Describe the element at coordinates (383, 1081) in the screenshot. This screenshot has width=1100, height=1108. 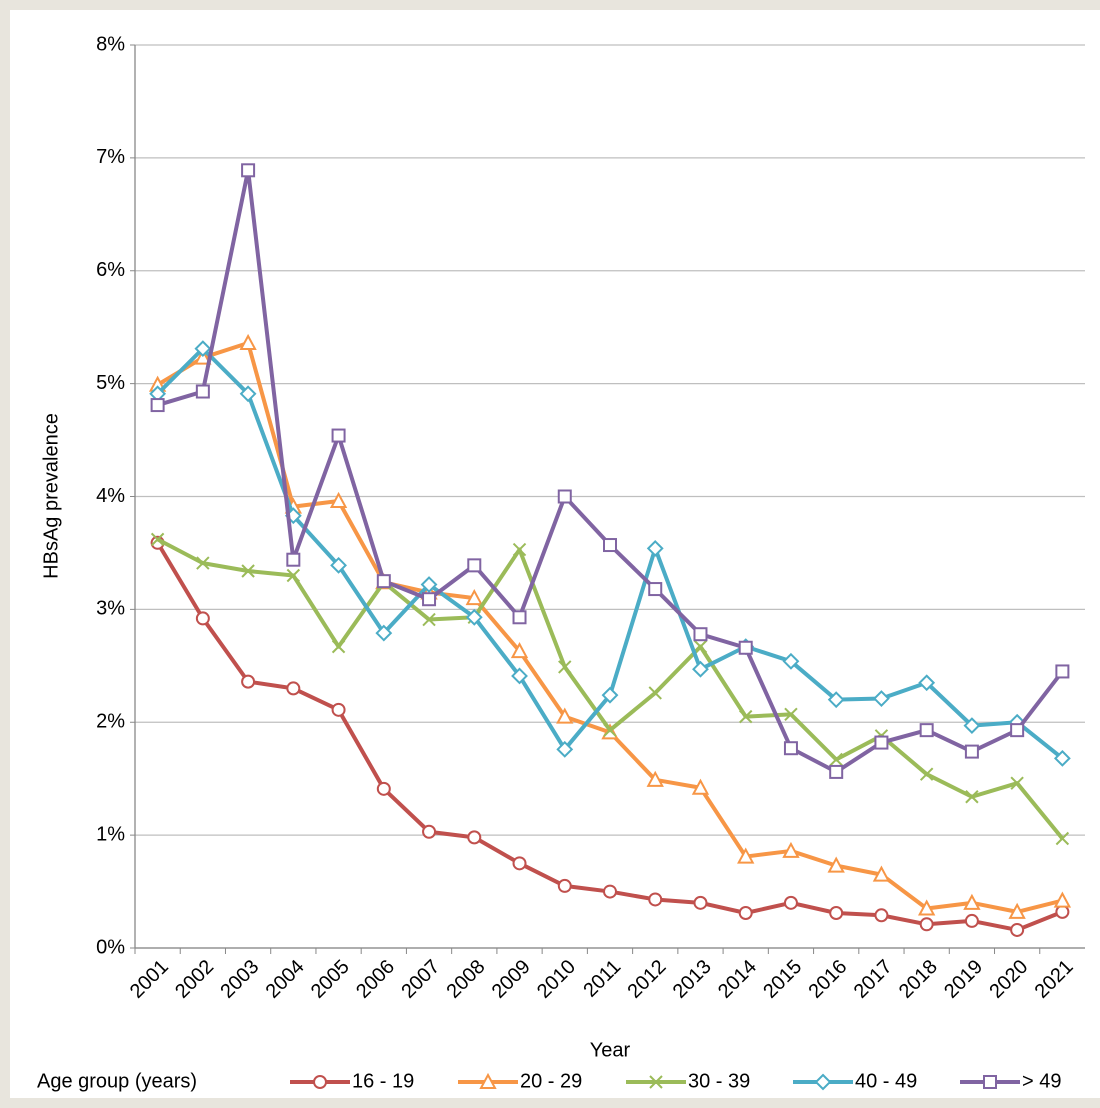
I see `legend-label: 16 - 19` at that location.